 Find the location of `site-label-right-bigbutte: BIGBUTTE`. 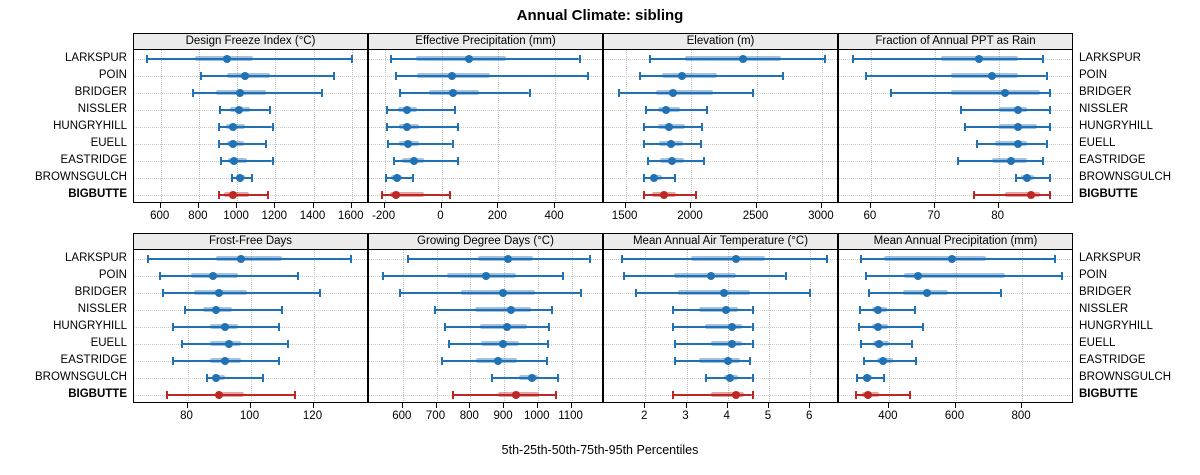

site-label-right-bigbutte: BIGBUTTE is located at coordinates (1108, 394).